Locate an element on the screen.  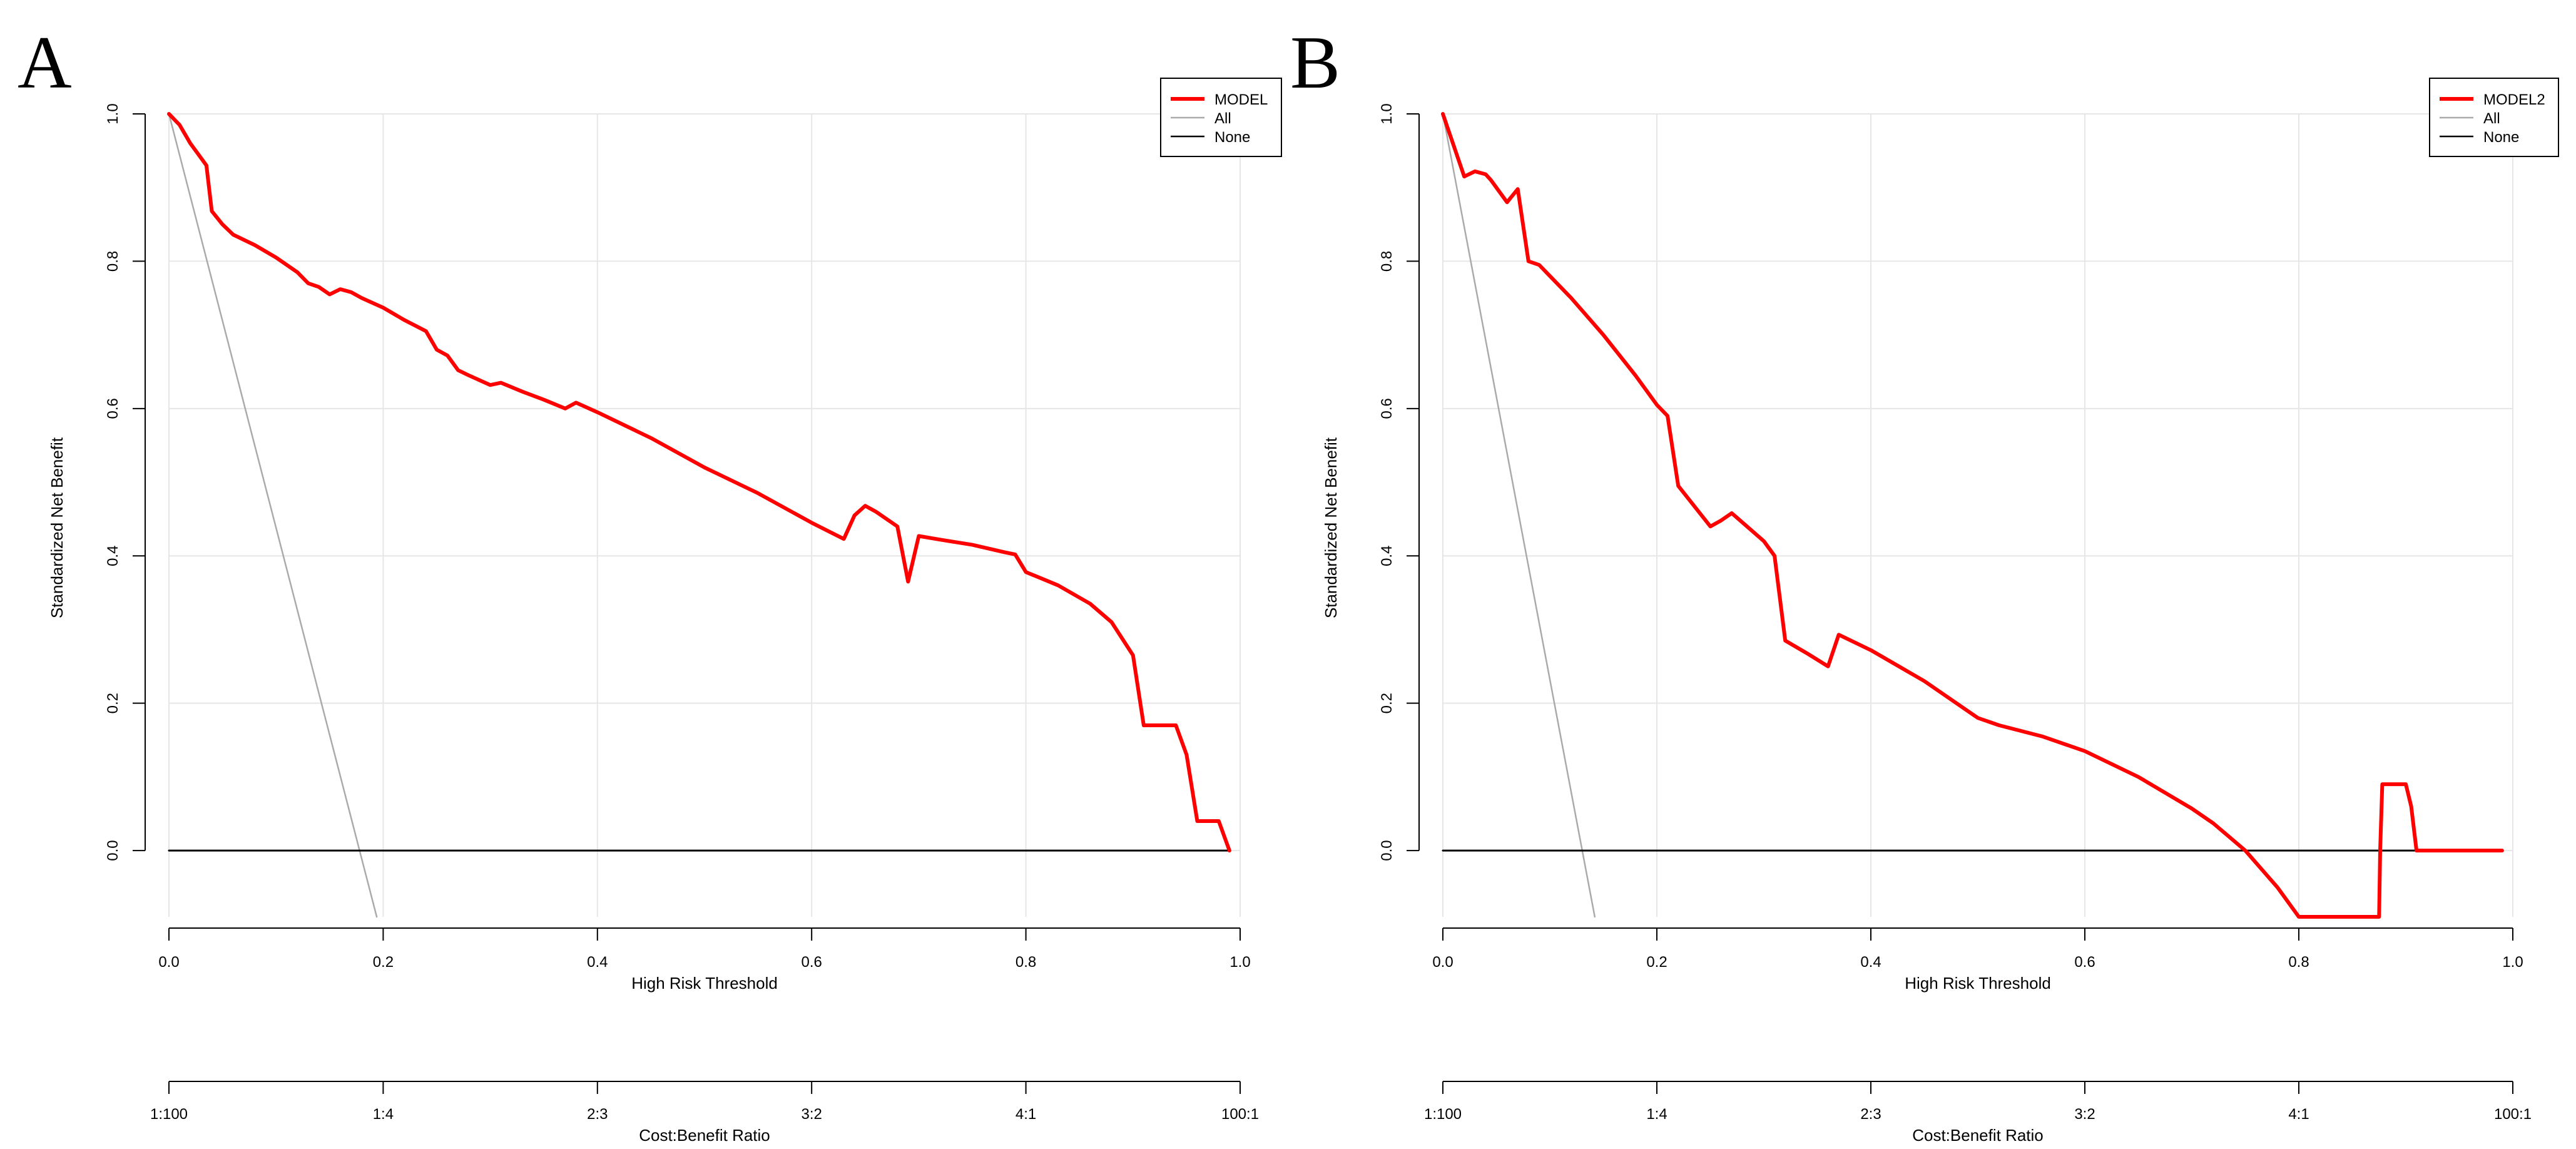
panel-a-secondary-tick-label-2: 2:3 is located at coordinates (597, 1114).